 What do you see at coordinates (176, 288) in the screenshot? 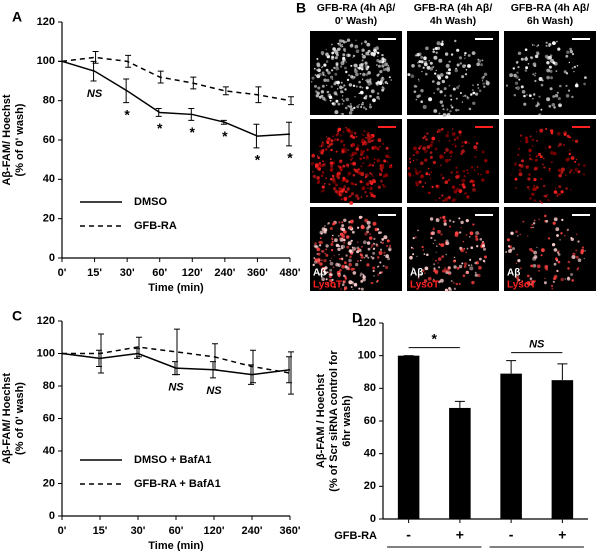
I see `x-axis-label: Time (min)` at bounding box center [176, 288].